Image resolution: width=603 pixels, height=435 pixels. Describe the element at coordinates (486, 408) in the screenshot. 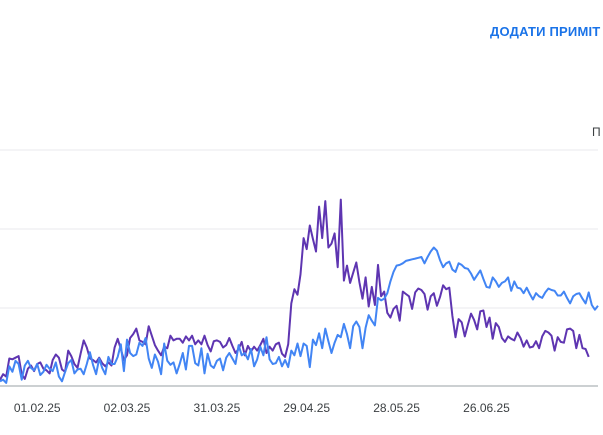

I see `x-tick-label: 26.06.25` at that location.